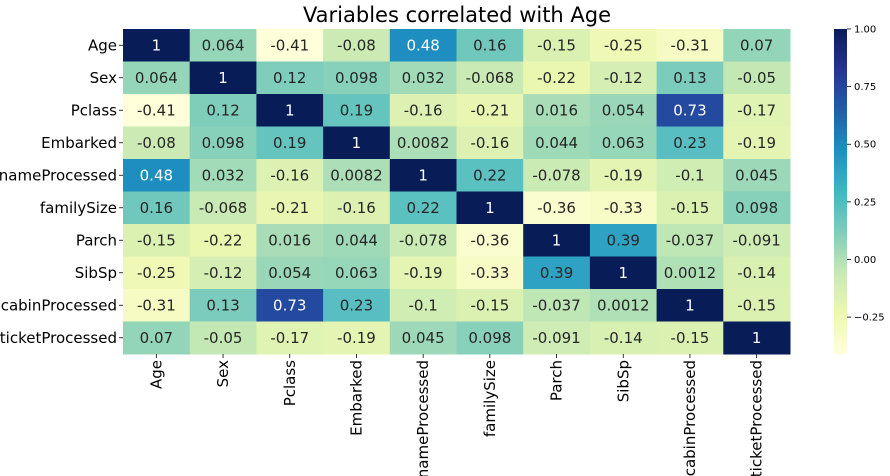  What do you see at coordinates (866, 174) in the screenshot?
I see `colorbar-ticks: −0.25 0.00 0.25 0.50 0.75 1.00` at bounding box center [866, 174].